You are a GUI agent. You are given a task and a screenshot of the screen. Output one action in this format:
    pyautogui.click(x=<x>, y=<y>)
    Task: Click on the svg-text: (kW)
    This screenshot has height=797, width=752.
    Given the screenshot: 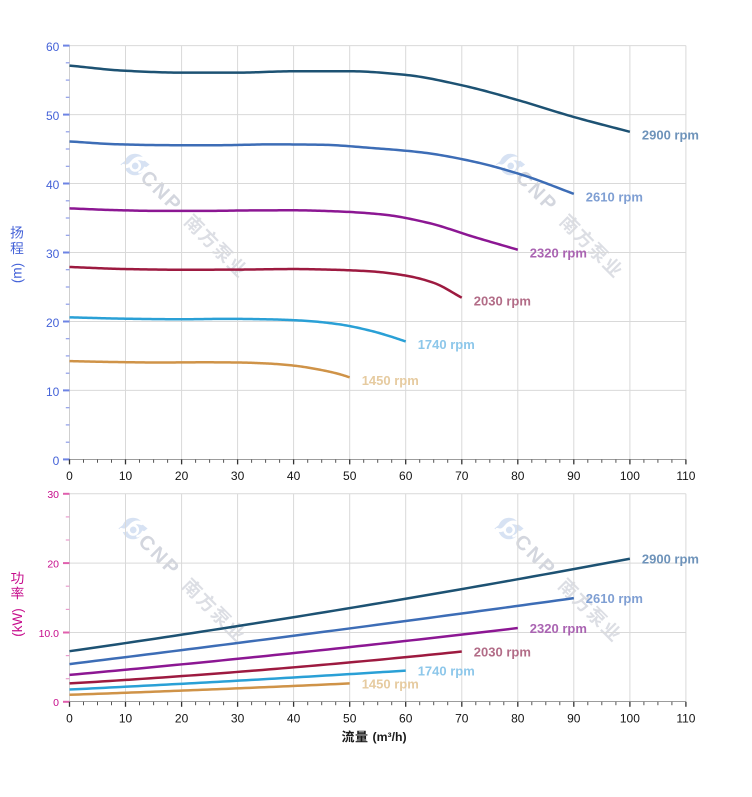 What is the action you would take?
    pyautogui.click(x=17, y=622)
    